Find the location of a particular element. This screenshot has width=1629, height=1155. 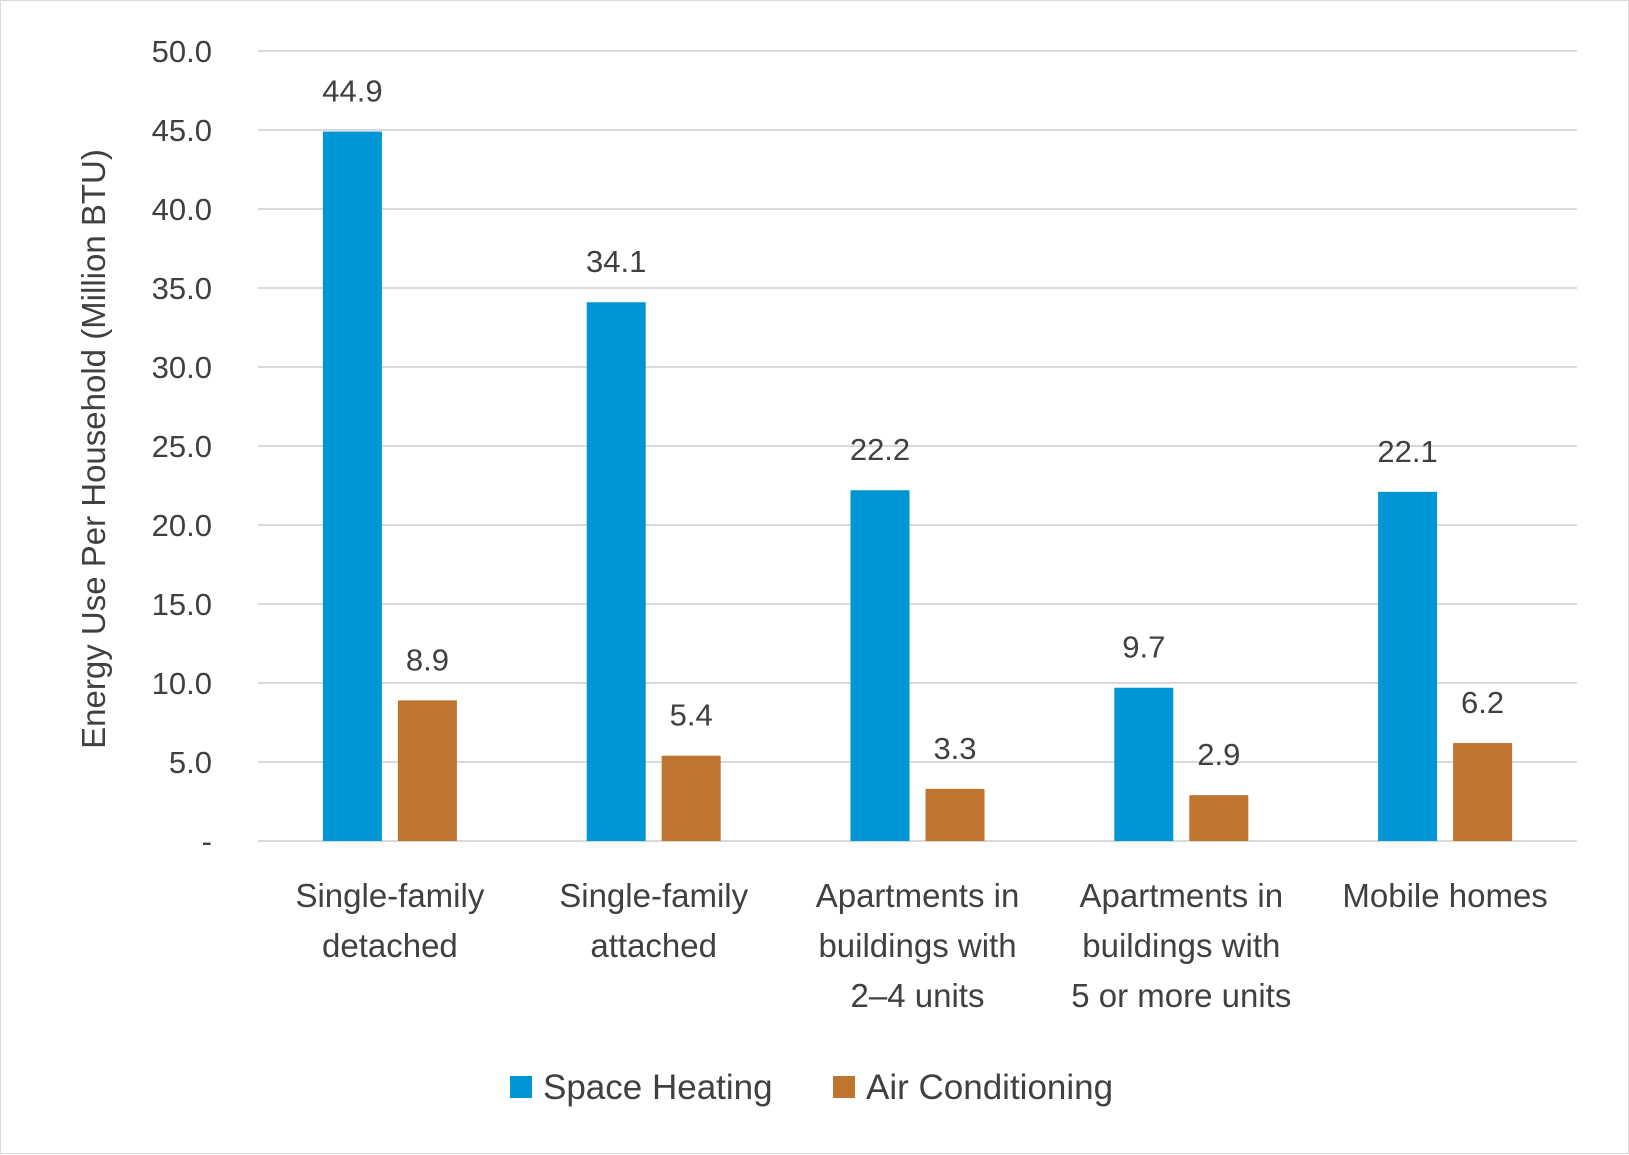

data-label: 34.1 is located at coordinates (616, 261).